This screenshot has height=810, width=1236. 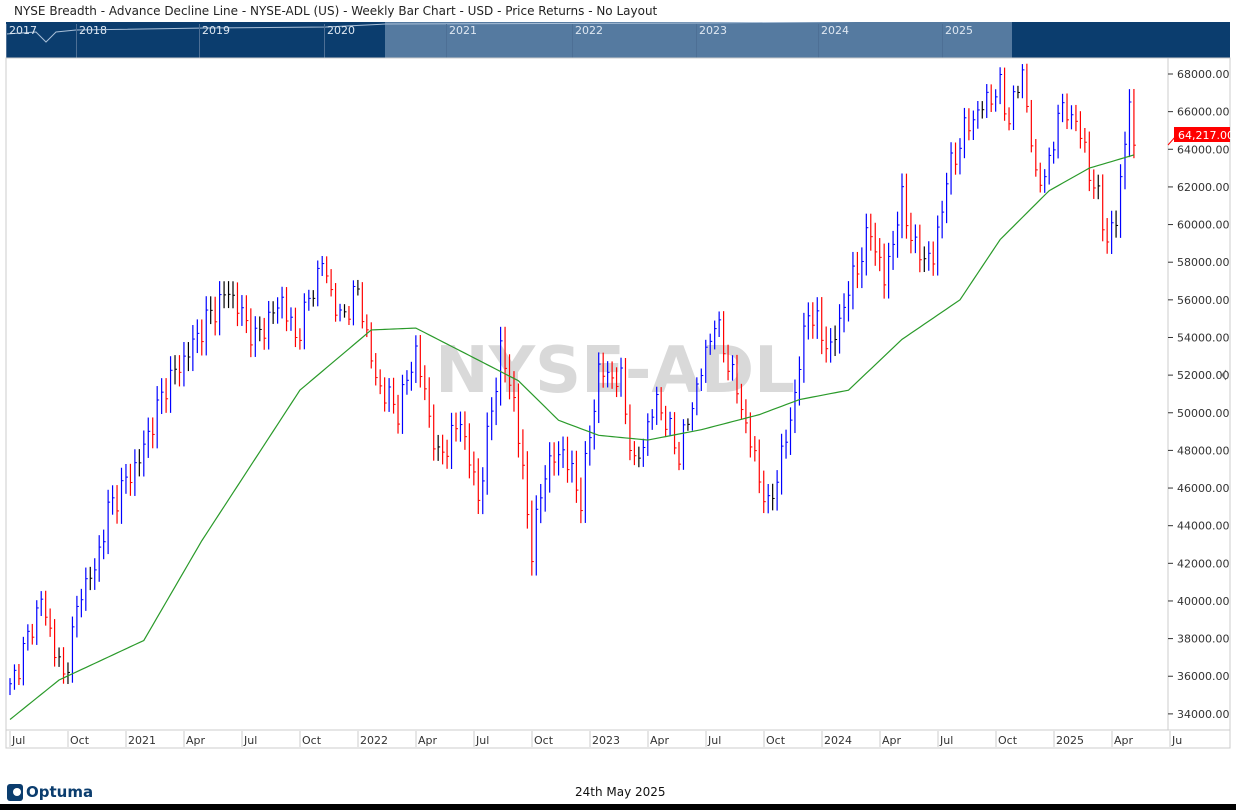 I want to click on collapse-chevron-icon, so click(x=1224, y=375).